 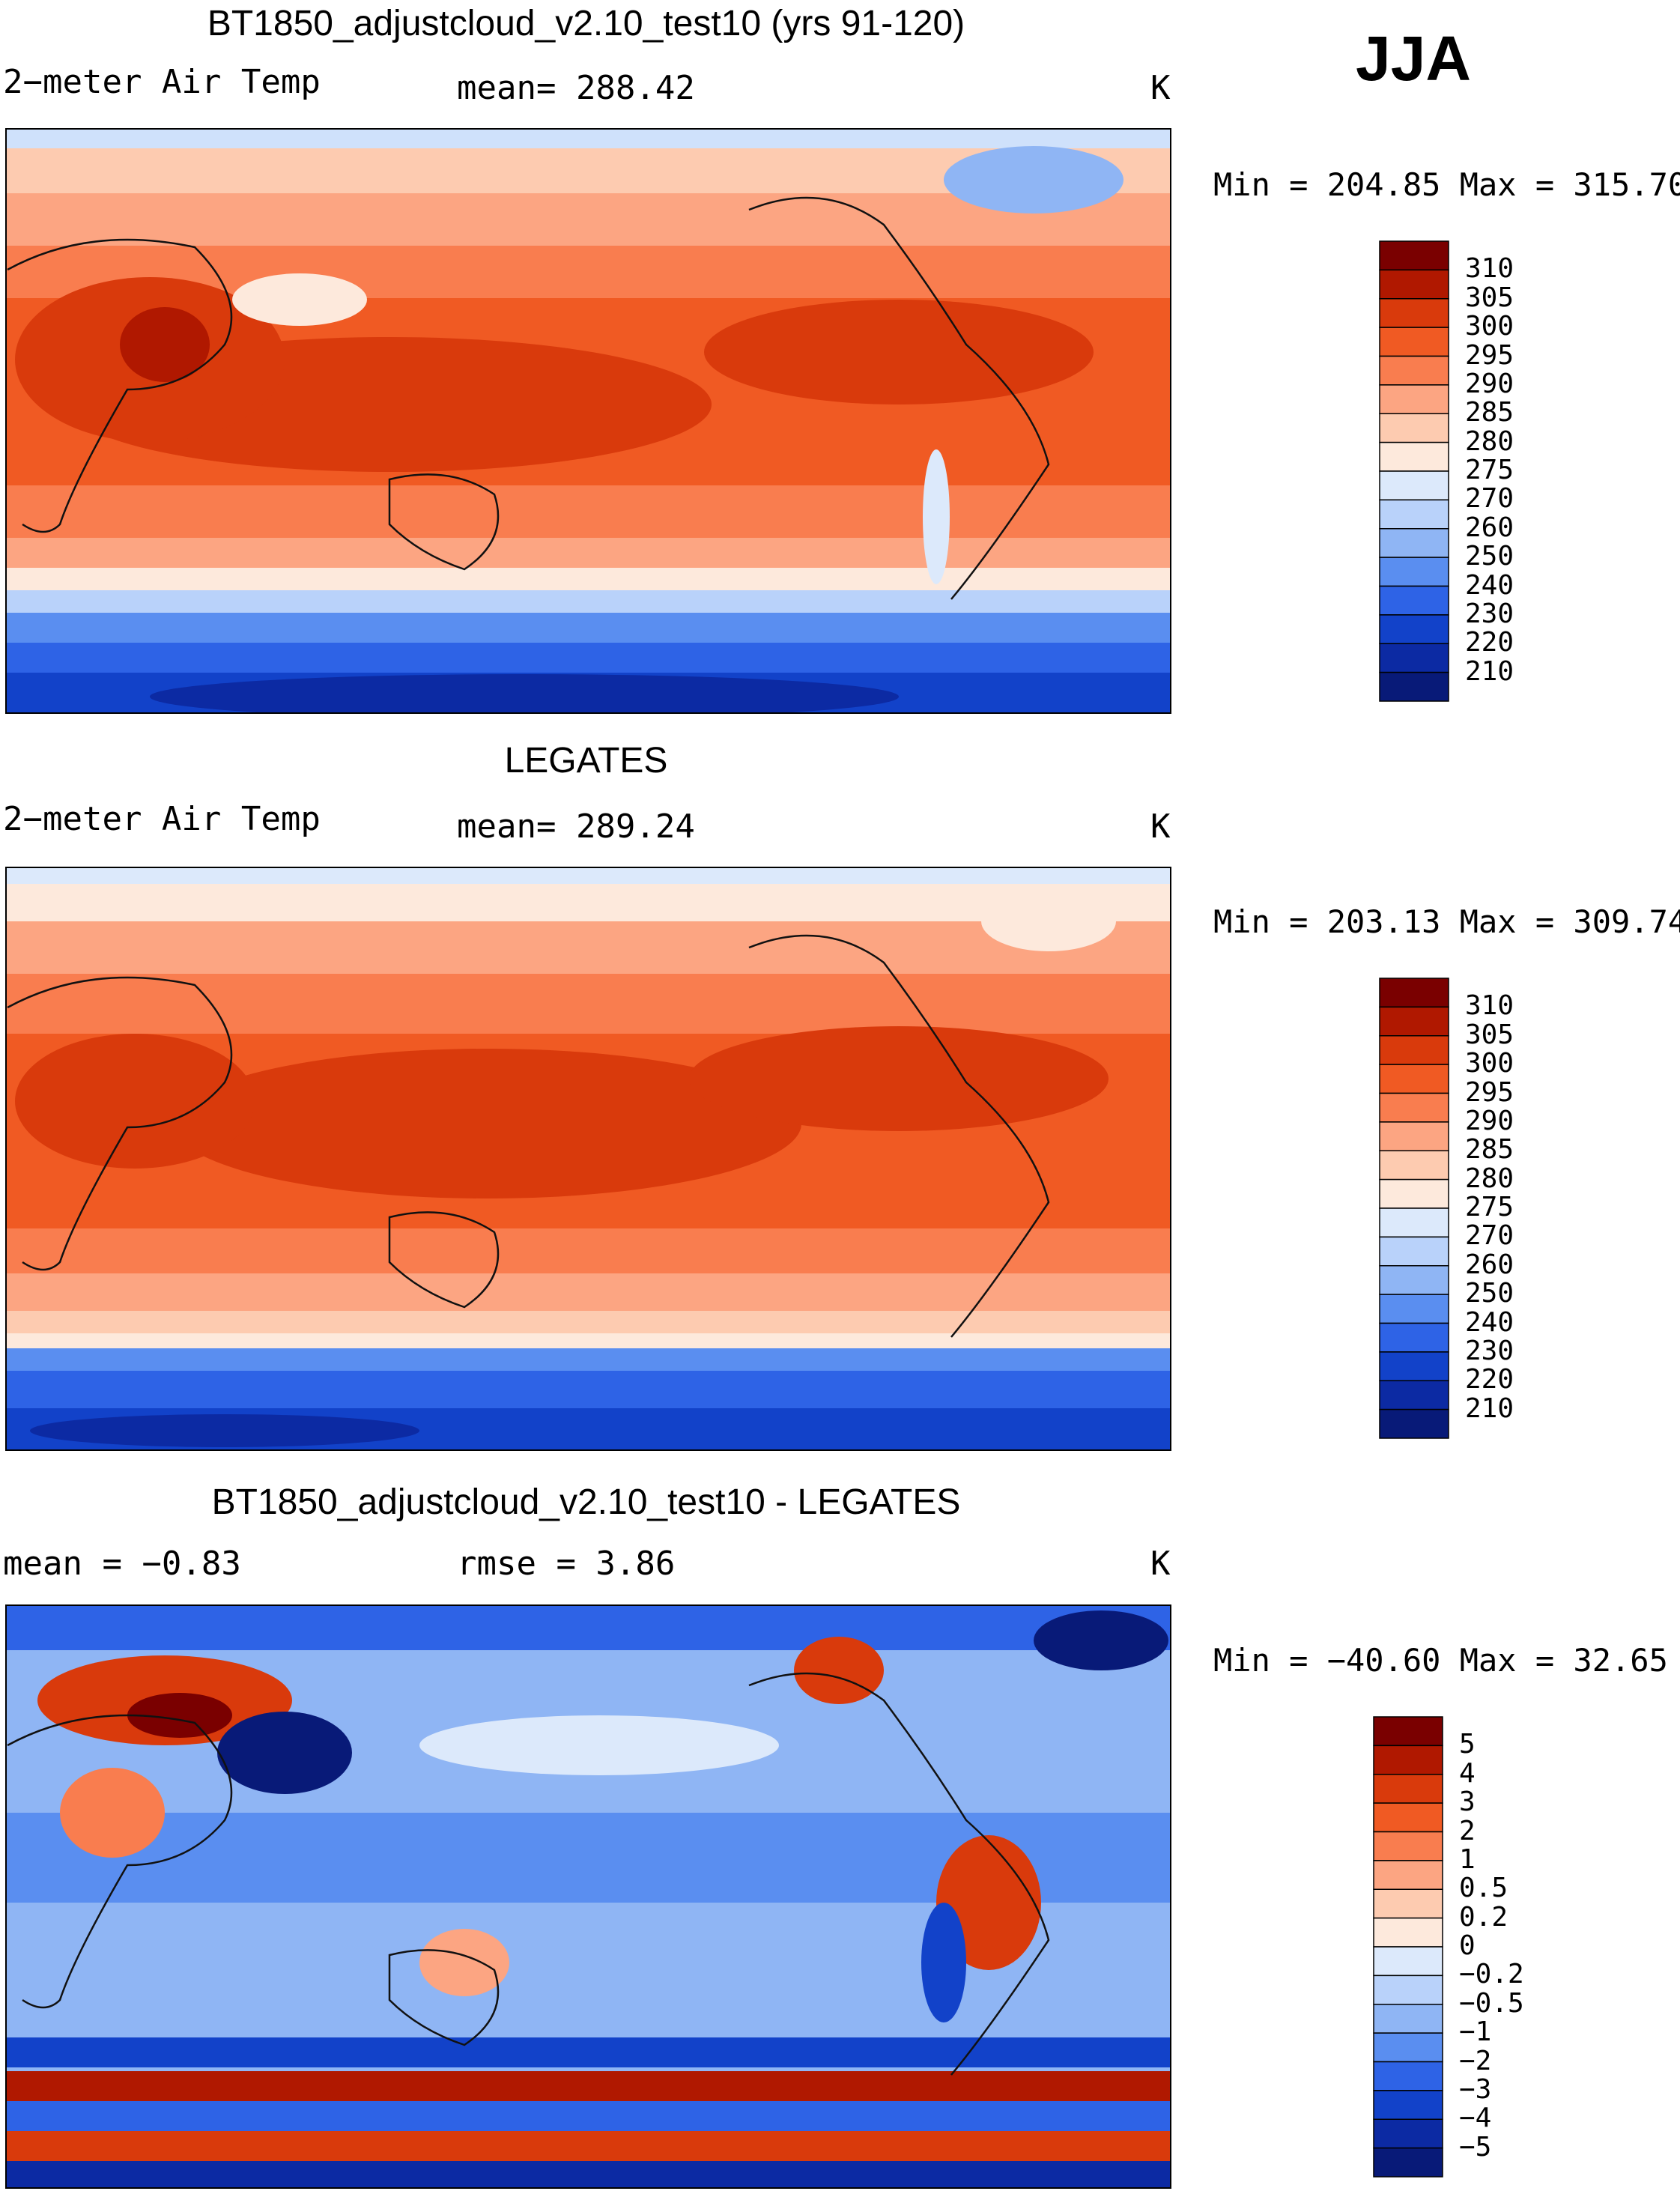 I want to click on colorbar-tick-label: 0.5, so click(x=1483, y=1888).